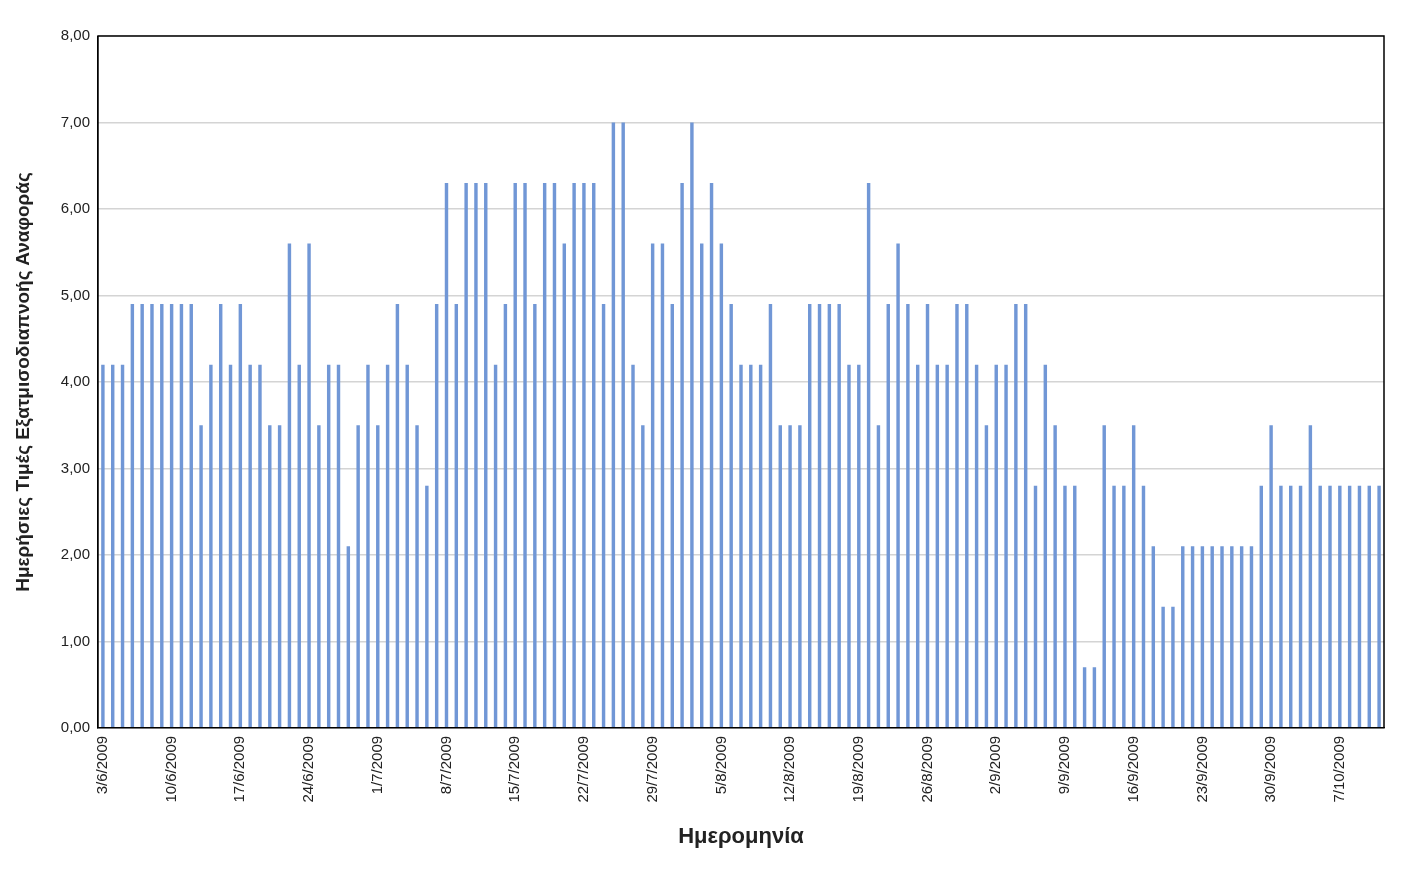 The height and width of the screenshot is (874, 1410). I want to click on x-tick-label: 8/7/2009, so click(445, 765).